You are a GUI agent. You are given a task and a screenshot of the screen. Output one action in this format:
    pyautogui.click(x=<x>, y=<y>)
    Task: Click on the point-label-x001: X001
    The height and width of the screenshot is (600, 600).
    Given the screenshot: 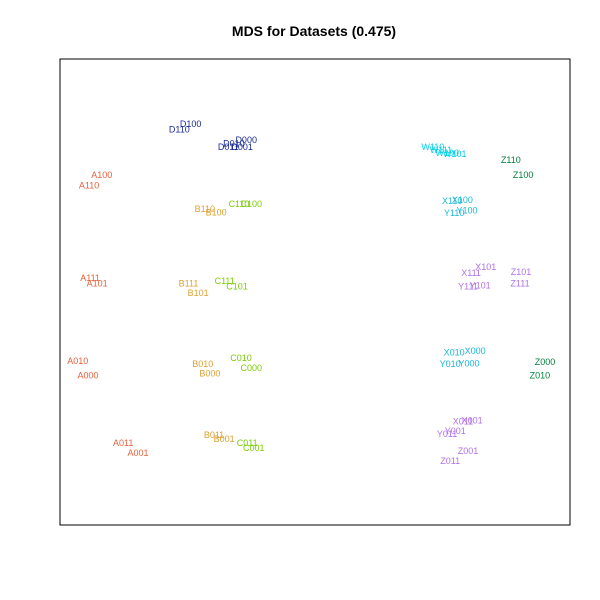 What is the action you would take?
    pyautogui.click(x=472, y=421)
    